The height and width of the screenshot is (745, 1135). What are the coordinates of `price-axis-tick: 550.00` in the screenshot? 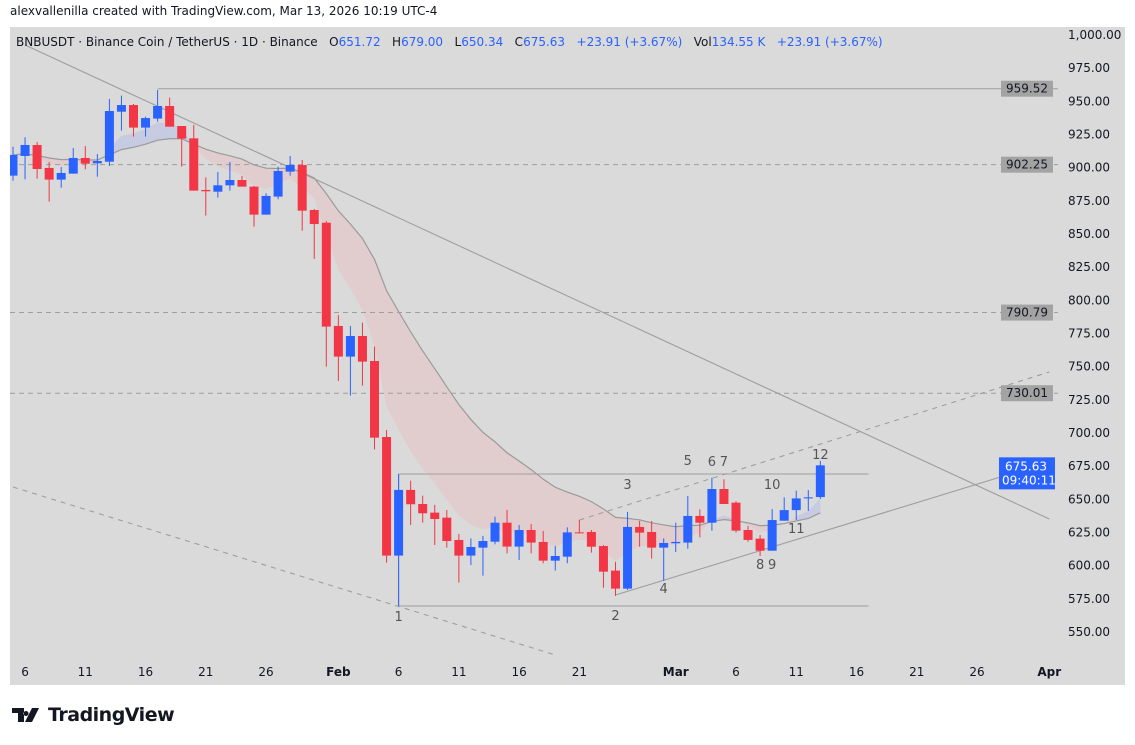 It's located at (1089, 632).